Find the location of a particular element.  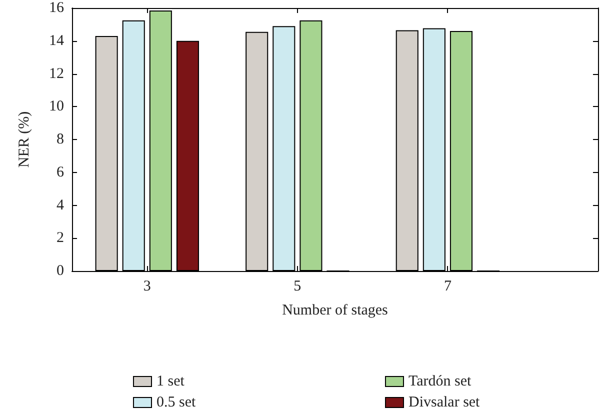

legend-label: 1 set is located at coordinates (171, 382).